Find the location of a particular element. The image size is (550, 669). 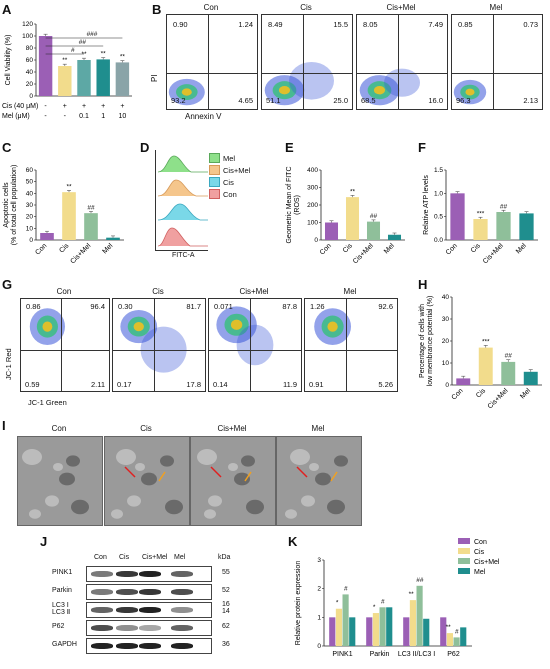

y-tick-label: 1.0 is located at coordinates (438, 193).